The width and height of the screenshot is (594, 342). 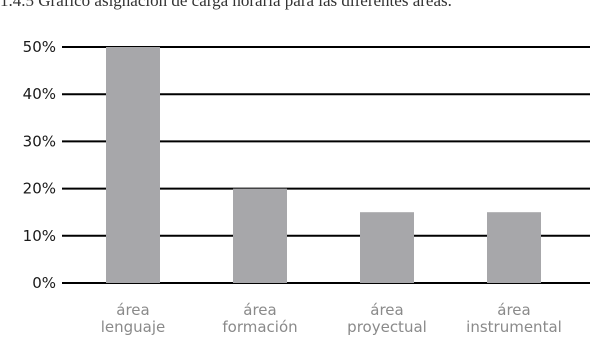 I want to click on bar-área-formación, so click(x=260, y=235).